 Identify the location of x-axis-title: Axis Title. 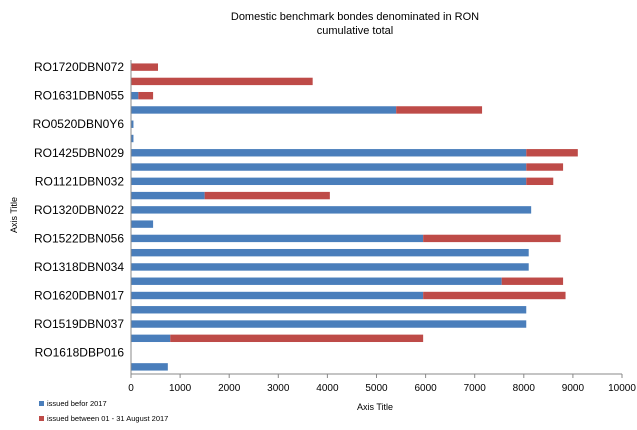
(375, 407).